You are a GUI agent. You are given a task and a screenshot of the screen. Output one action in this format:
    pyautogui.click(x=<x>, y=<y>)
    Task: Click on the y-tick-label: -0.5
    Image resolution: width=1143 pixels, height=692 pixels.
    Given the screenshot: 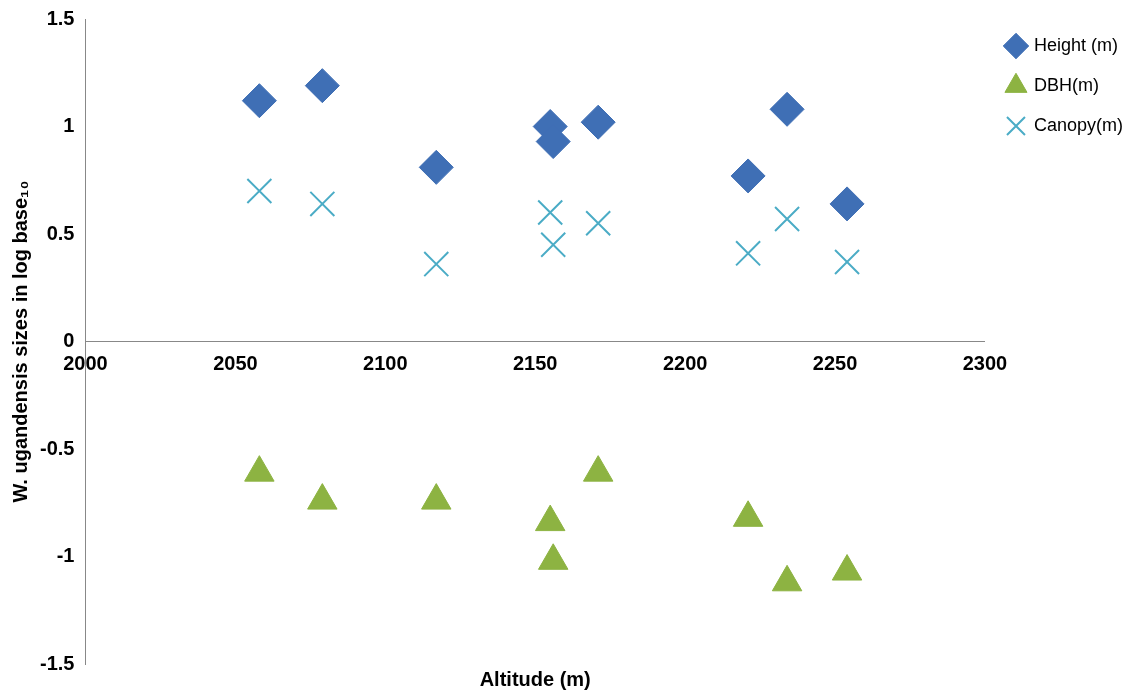 What is the action you would take?
    pyautogui.click(x=57, y=447)
    